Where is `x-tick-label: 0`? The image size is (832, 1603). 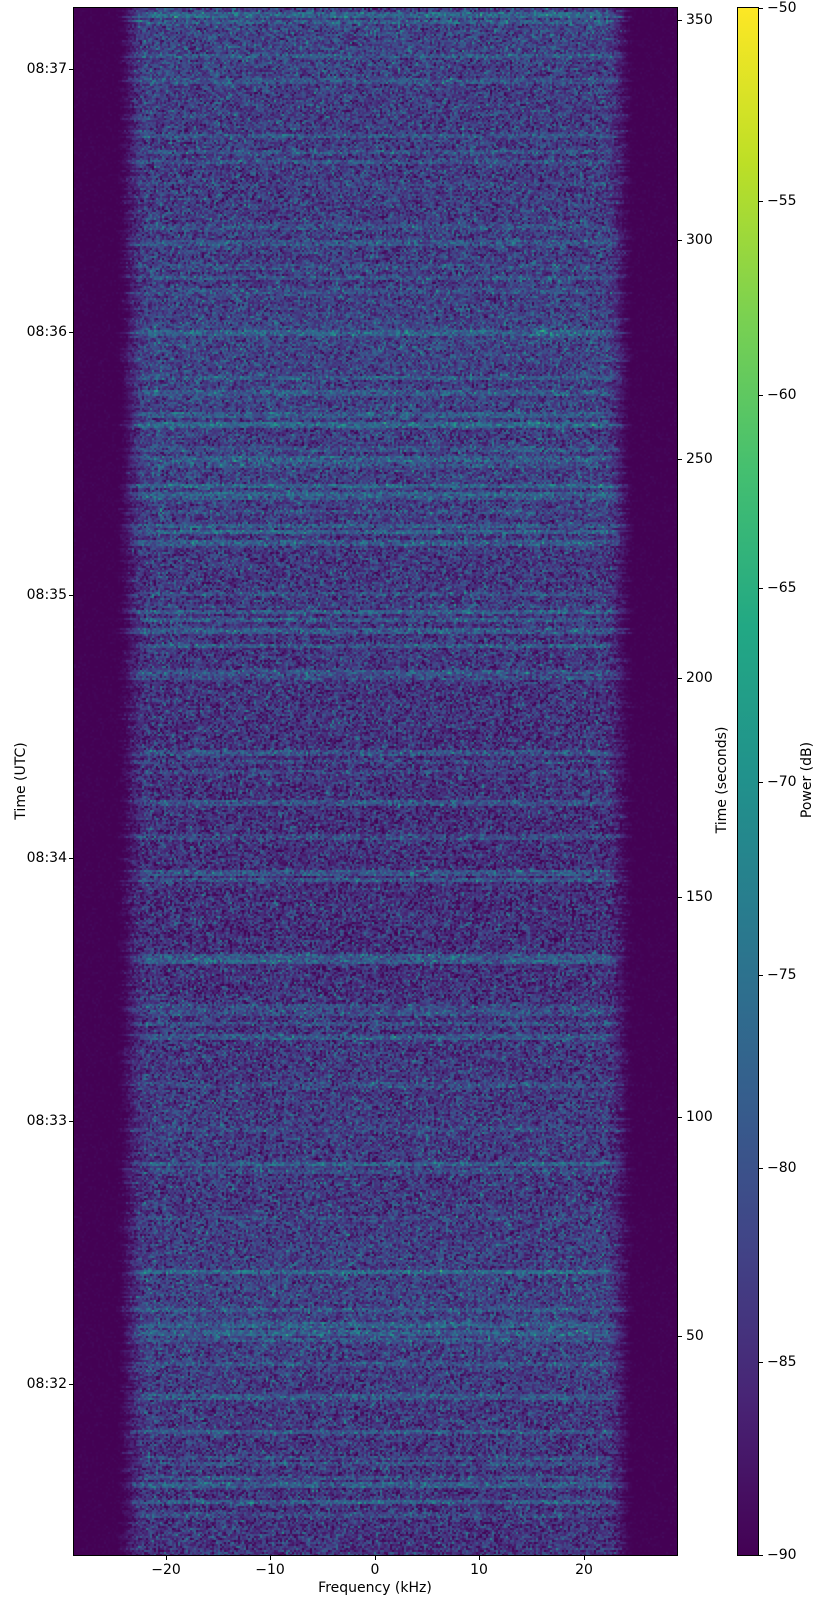 x-tick-label: 0 is located at coordinates (375, 1570).